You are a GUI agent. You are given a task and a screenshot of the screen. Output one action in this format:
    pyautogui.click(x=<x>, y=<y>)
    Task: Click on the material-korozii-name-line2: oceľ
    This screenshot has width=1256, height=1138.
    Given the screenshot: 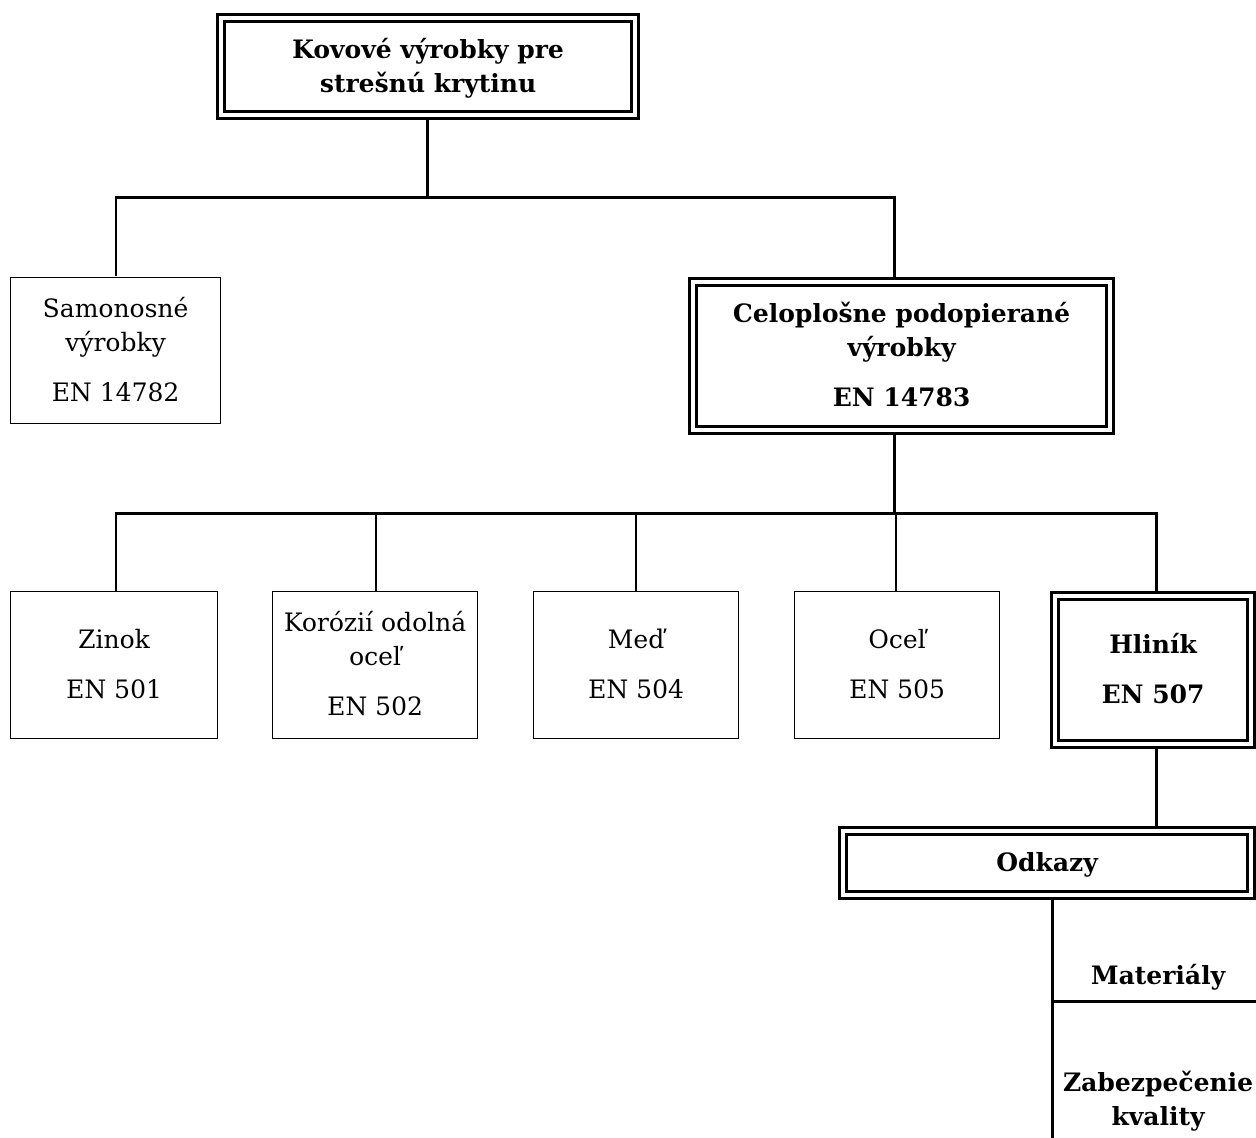 What is the action you would take?
    pyautogui.click(x=375, y=656)
    